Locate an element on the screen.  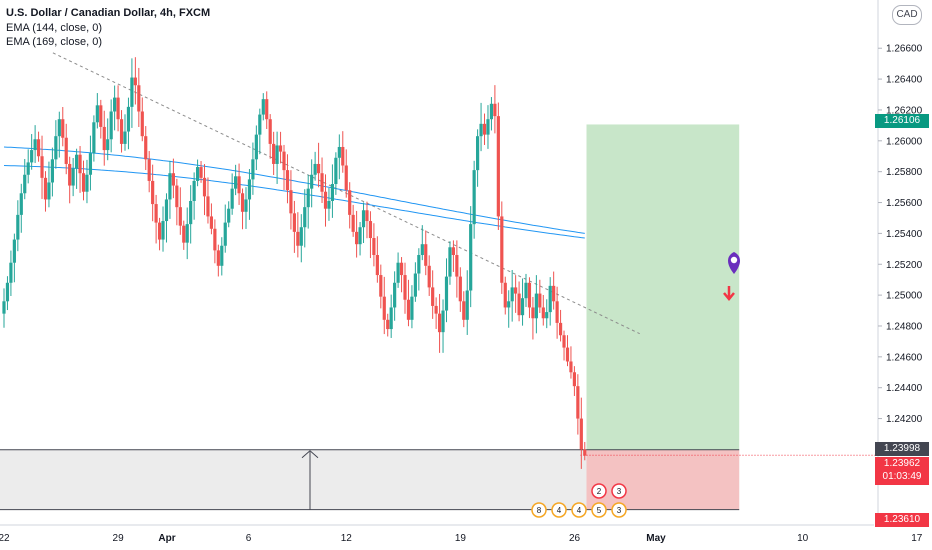
profit-zone is located at coordinates (663, 287).